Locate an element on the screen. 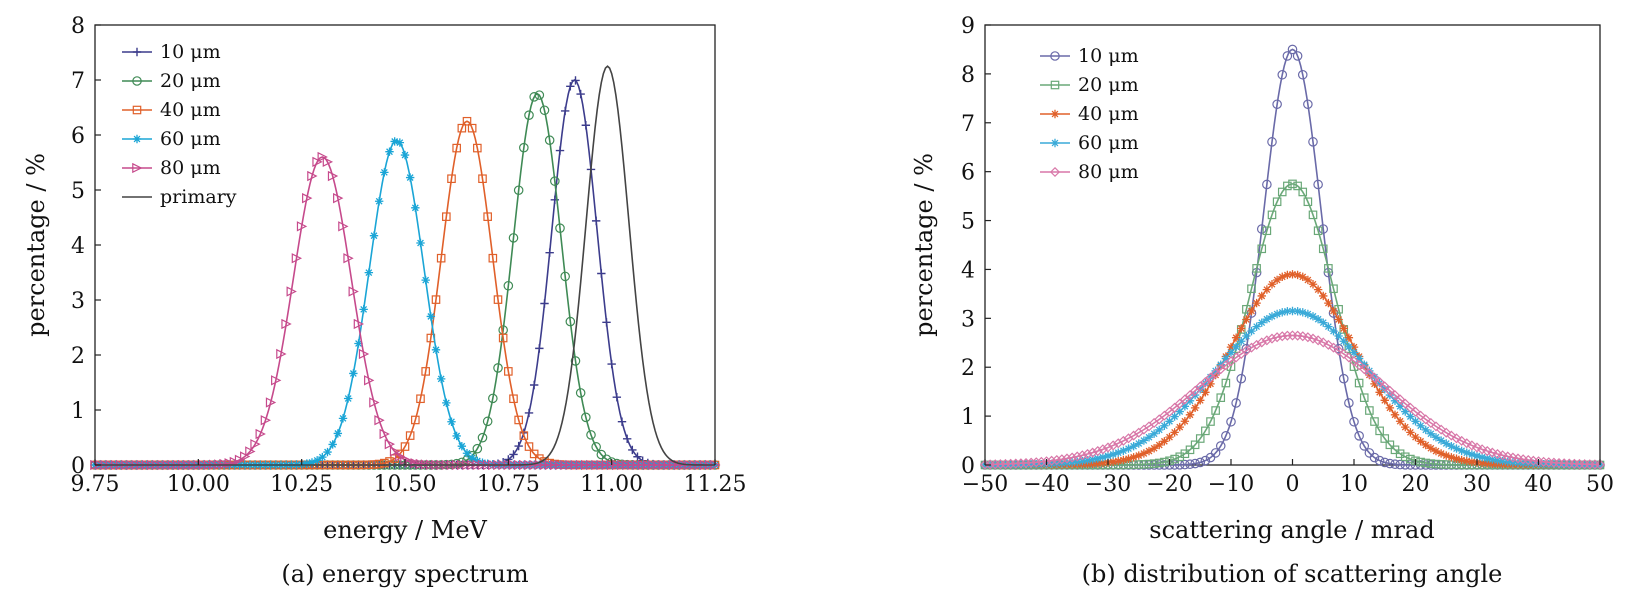 The height and width of the screenshot is (602, 1638). legend-label: primary is located at coordinates (198, 197).